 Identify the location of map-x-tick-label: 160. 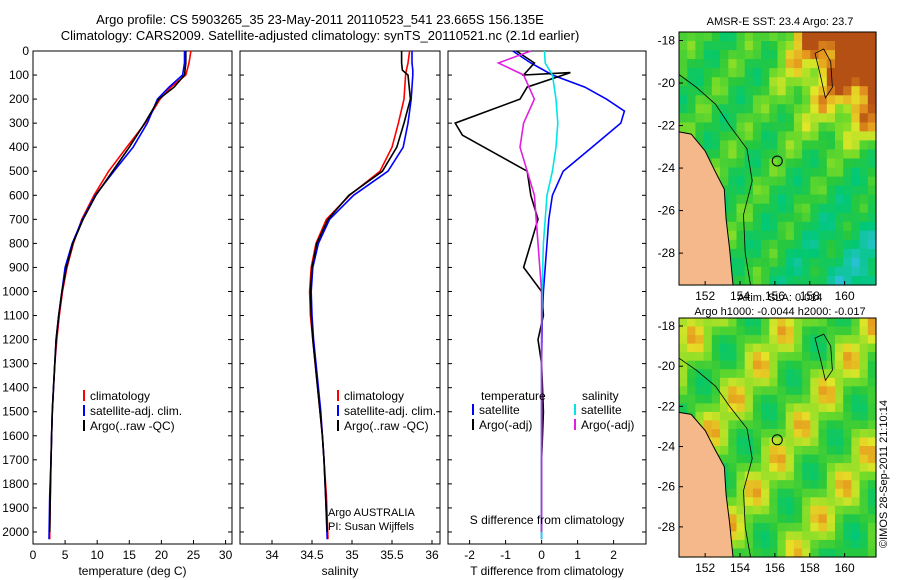
(845, 568).